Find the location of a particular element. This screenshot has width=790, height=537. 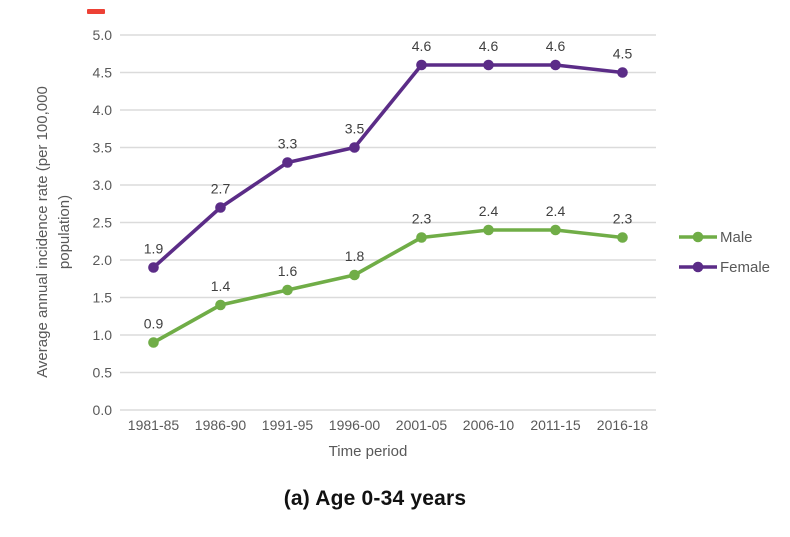

x-axis-title: Time period is located at coordinates (368, 451).